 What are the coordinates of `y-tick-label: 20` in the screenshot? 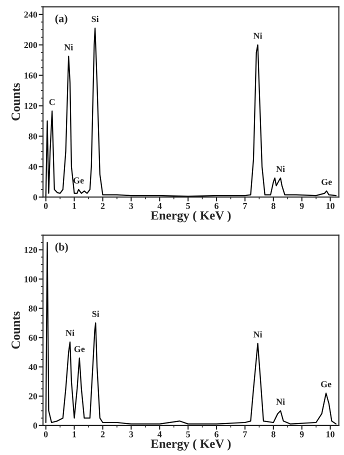 It's located at (33, 396).